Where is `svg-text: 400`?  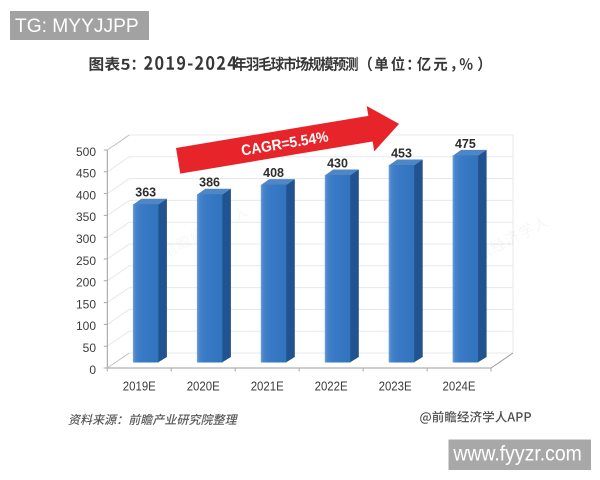 svg-text: 400 is located at coordinates (86, 195).